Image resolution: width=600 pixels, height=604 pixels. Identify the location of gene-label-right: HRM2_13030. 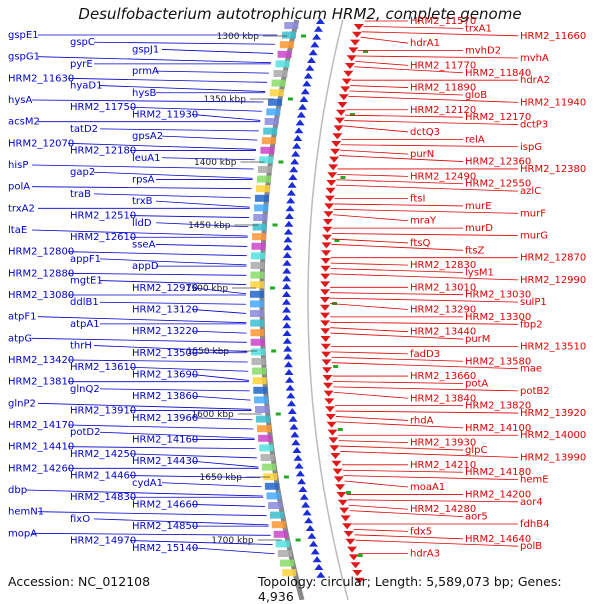
(498, 295).